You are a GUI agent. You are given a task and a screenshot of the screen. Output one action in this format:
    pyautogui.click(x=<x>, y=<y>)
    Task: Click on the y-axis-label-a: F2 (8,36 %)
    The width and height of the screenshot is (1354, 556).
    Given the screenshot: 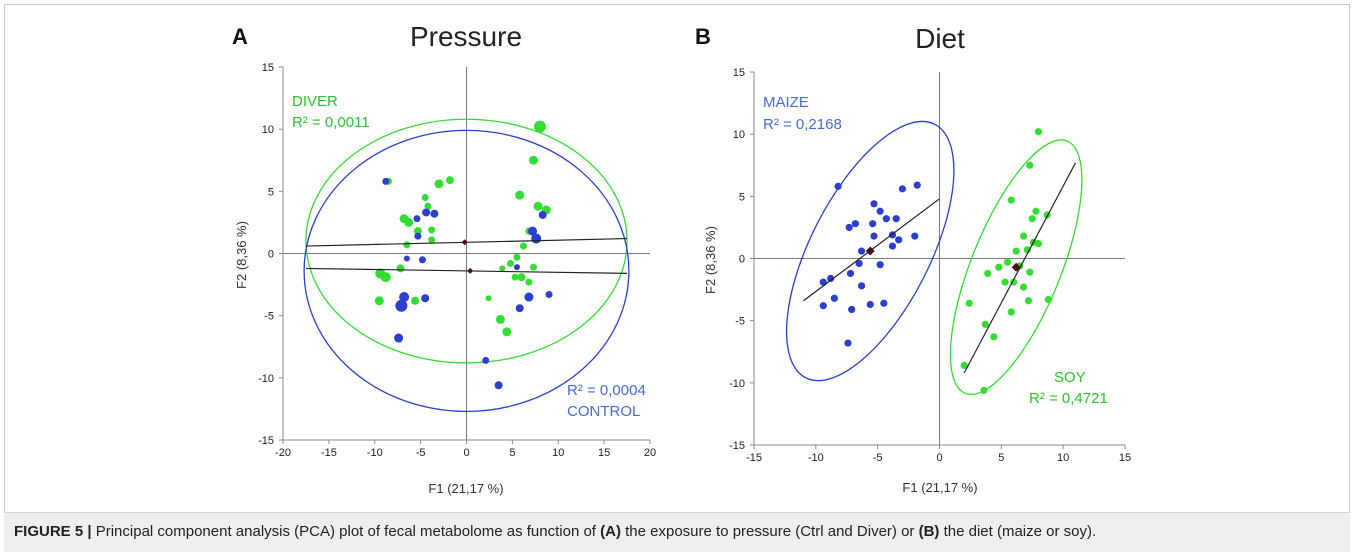 What is the action you would take?
    pyautogui.click(x=241, y=255)
    